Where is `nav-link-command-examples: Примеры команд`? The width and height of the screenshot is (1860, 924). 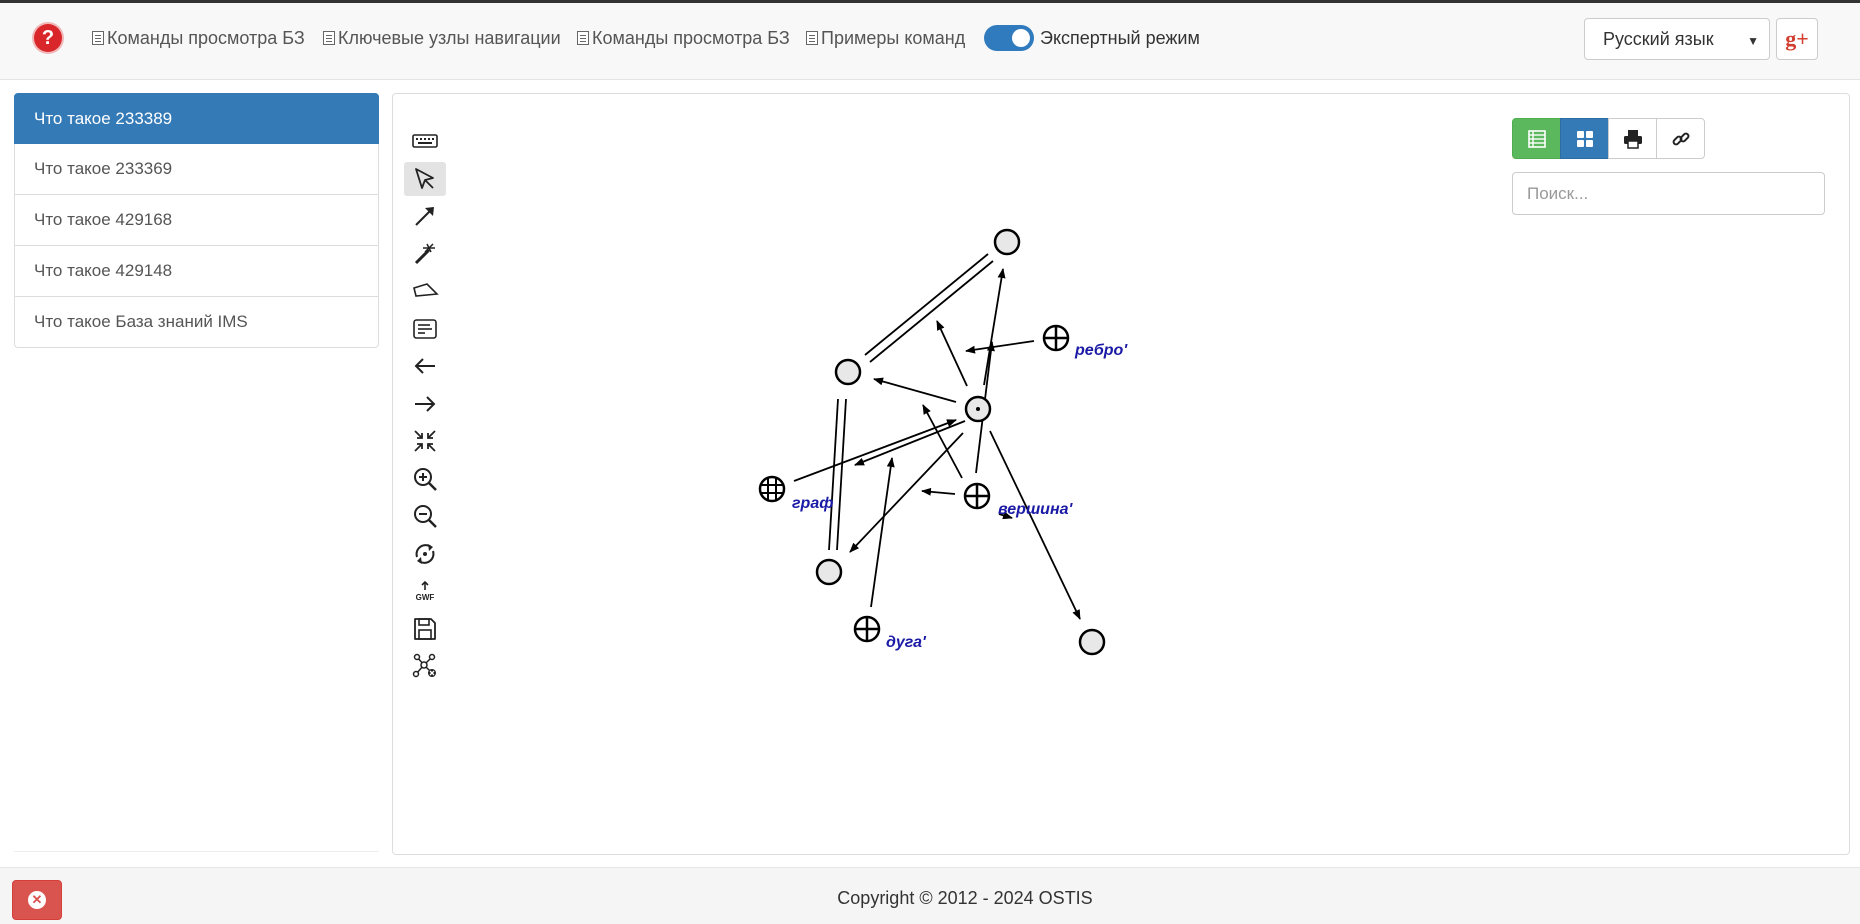 nav-link-command-examples: Примеры команд is located at coordinates (885, 38).